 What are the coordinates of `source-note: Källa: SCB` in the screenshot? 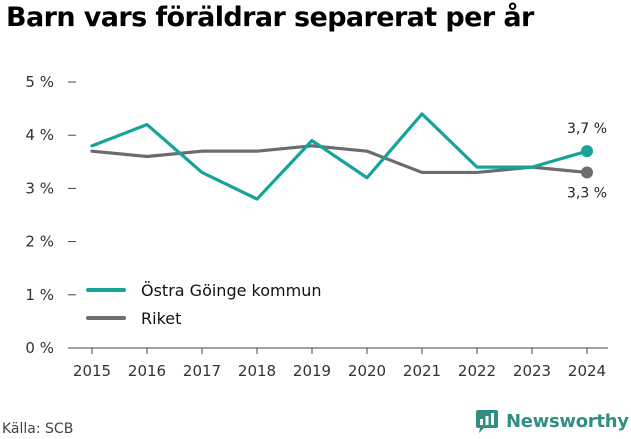 It's located at (38, 429).